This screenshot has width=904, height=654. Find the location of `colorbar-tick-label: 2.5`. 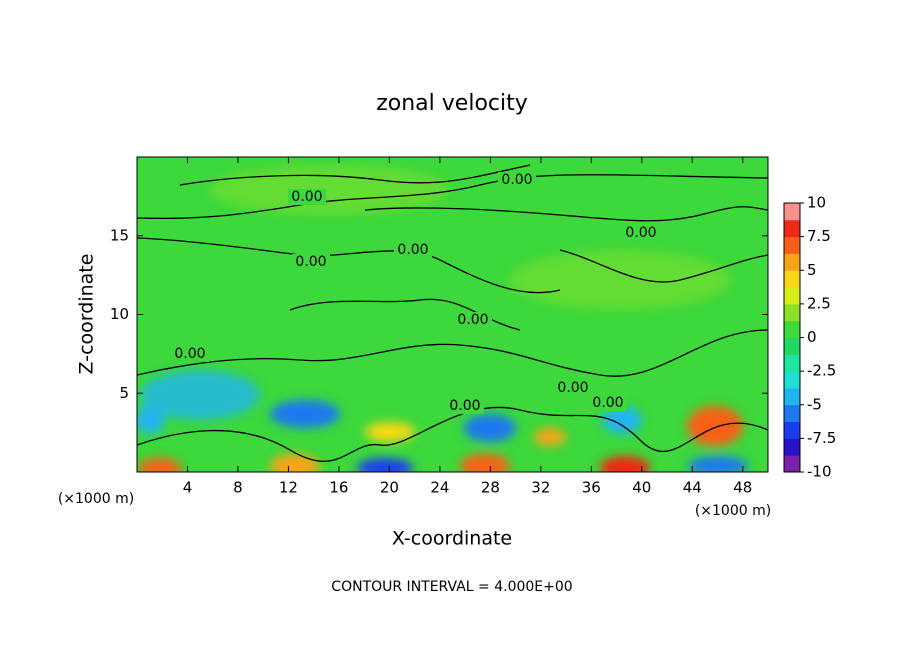

colorbar-tick-label: 2.5 is located at coordinates (819, 303).